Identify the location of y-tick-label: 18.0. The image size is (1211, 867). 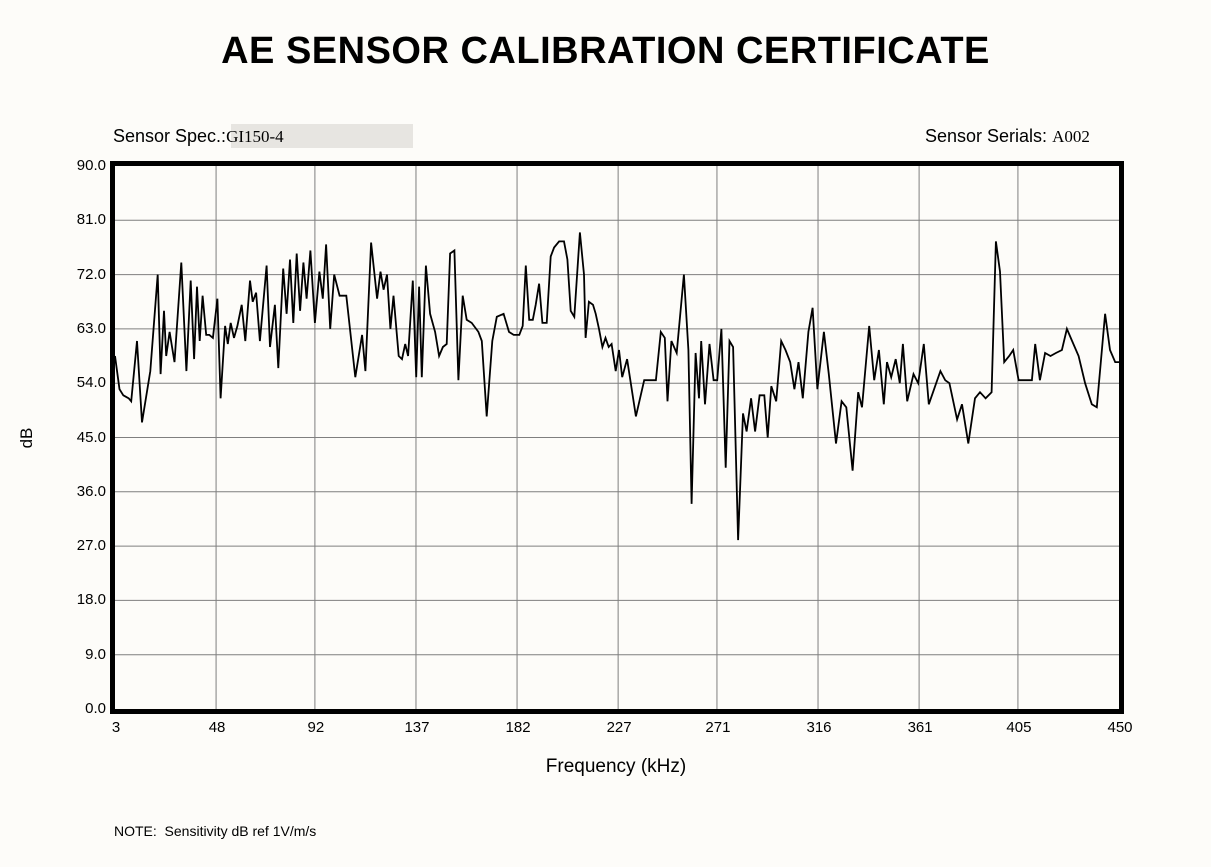
(91, 600).